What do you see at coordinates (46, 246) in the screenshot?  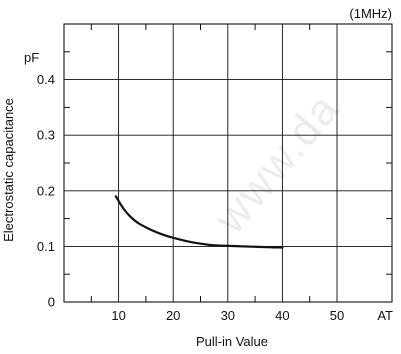 I see `y-tick-label: 0.1` at bounding box center [46, 246].